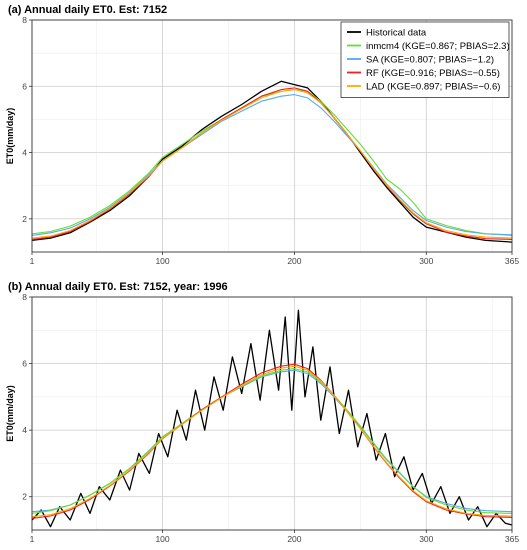  What do you see at coordinates (433, 87) in the screenshot?
I see `legend-label: LAD (KGE=0.897; PBIAS=−0.6)` at bounding box center [433, 87].